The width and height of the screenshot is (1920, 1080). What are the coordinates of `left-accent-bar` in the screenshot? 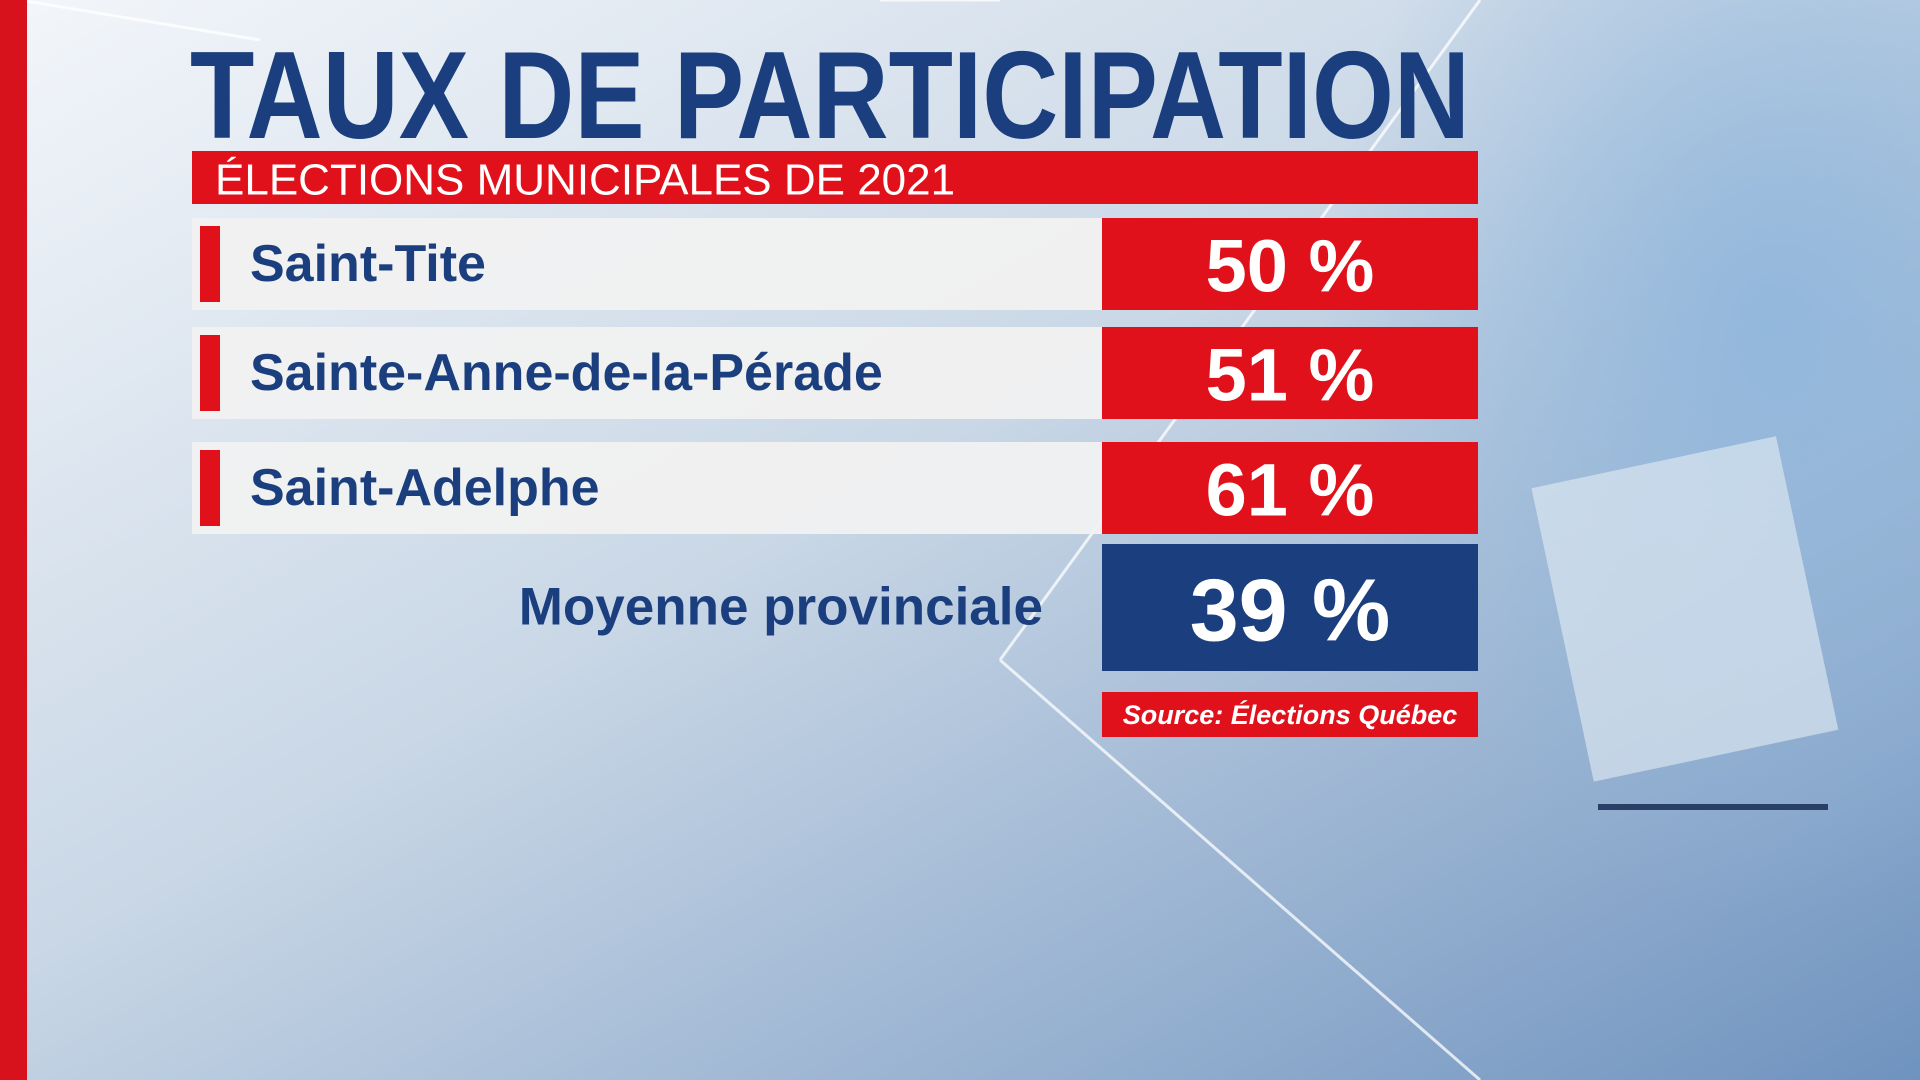 It's located at (13, 540).